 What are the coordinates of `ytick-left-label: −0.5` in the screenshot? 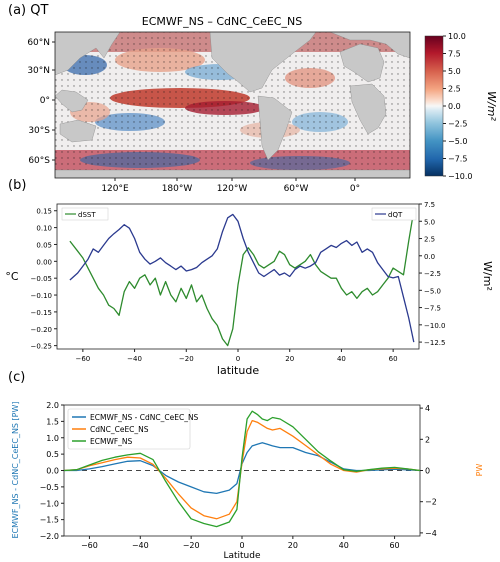 It's located at (49, 487).